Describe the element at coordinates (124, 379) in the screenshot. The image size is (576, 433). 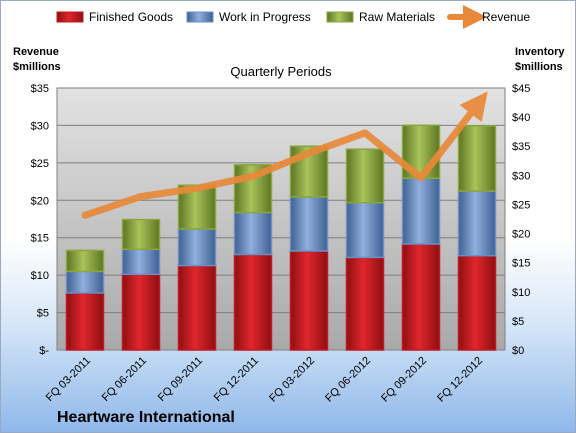
I see `category-label: FQ 06-2011` at that location.